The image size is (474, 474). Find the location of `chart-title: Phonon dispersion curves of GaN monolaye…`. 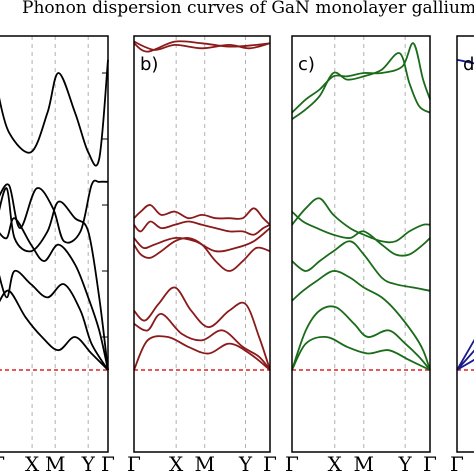

chart-title: Phonon dispersion curves of GaN monolaye… is located at coordinates (248, 9).